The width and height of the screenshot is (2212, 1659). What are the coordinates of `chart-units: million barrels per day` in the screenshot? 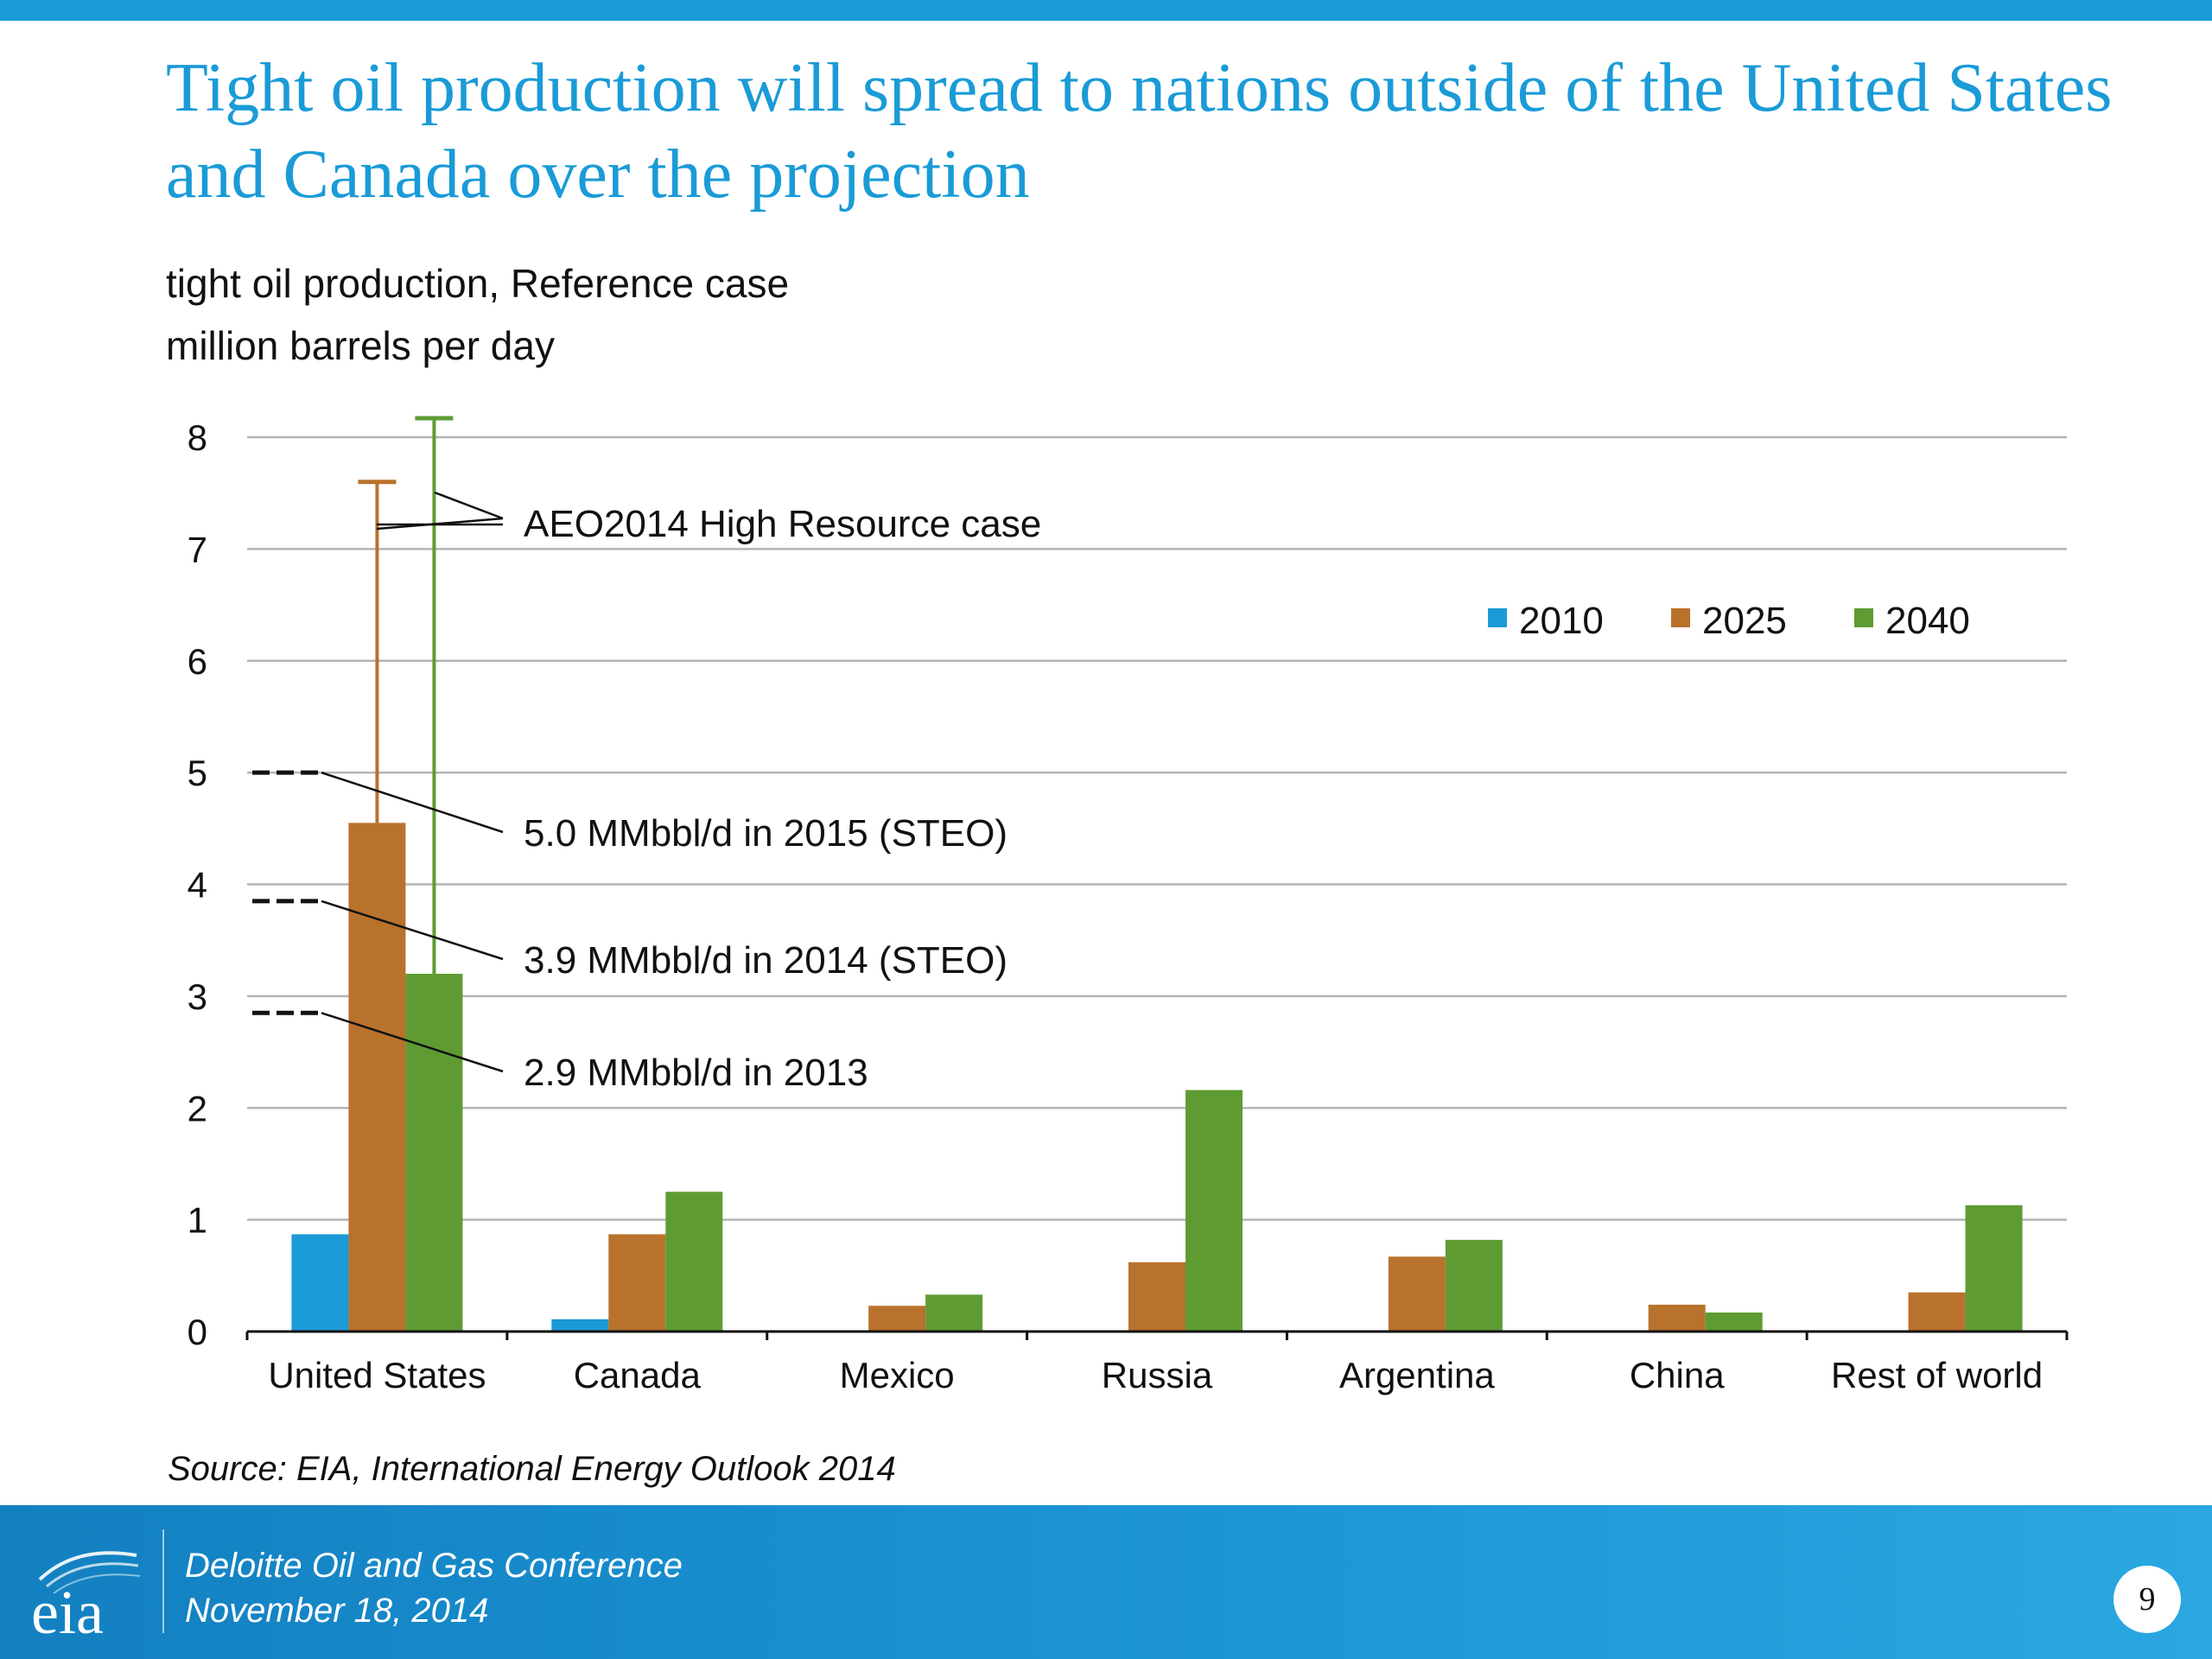 It's located at (360, 345).